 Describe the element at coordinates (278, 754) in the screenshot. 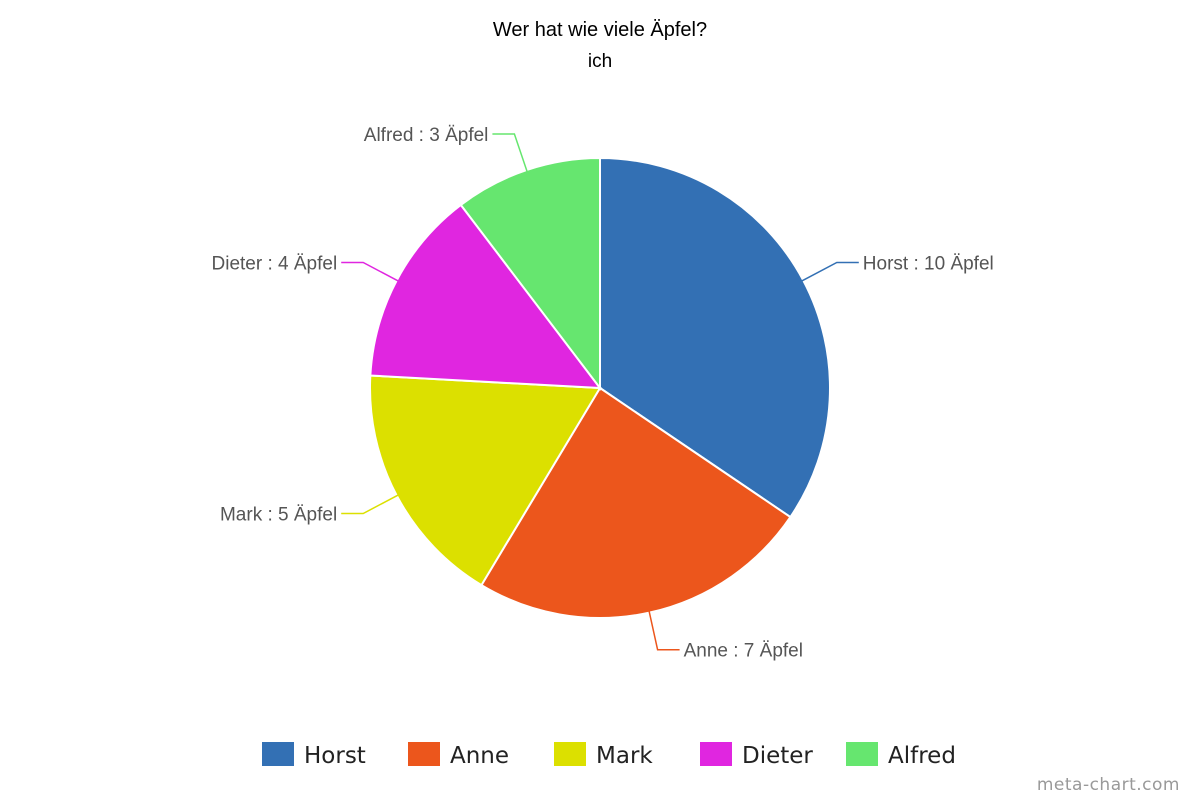

I see `legend-swatch-horst` at that location.